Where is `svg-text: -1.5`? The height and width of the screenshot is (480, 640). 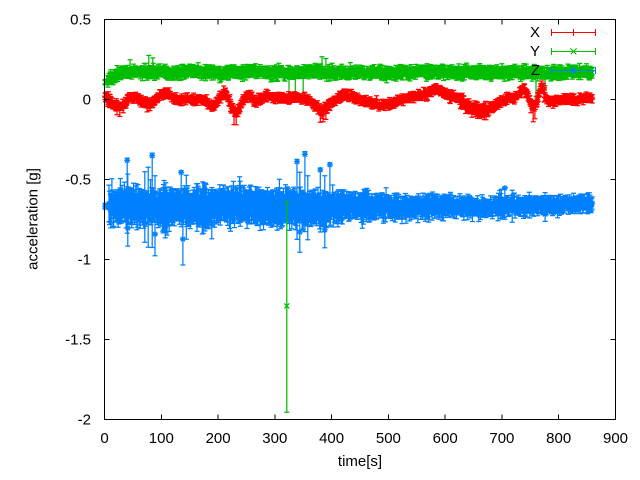
svg-text: -1.5 is located at coordinates (78, 340).